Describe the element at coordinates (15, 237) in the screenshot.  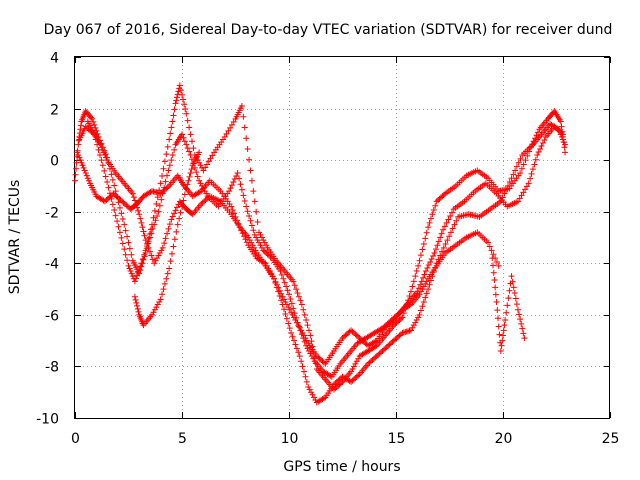
I see `y-axis-label: SDTVAR / TECUs` at that location.